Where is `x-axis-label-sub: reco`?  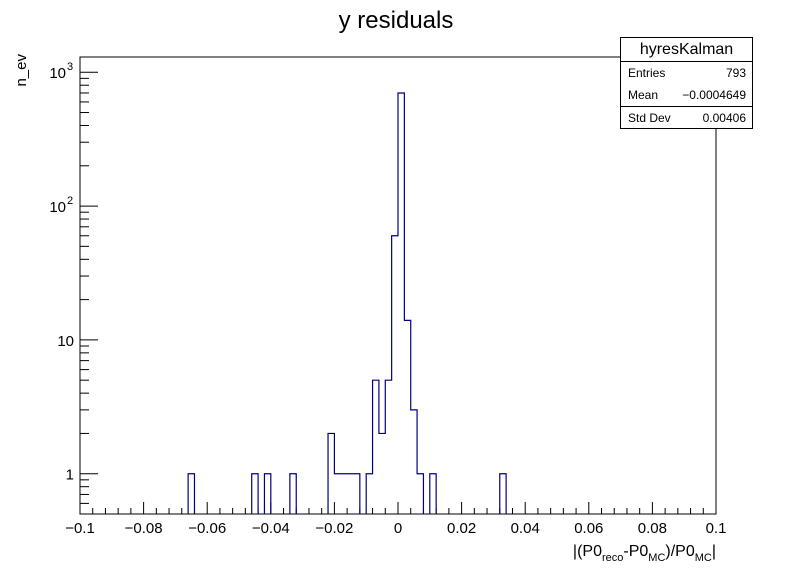
x-axis-label-sub: reco is located at coordinates (612, 558).